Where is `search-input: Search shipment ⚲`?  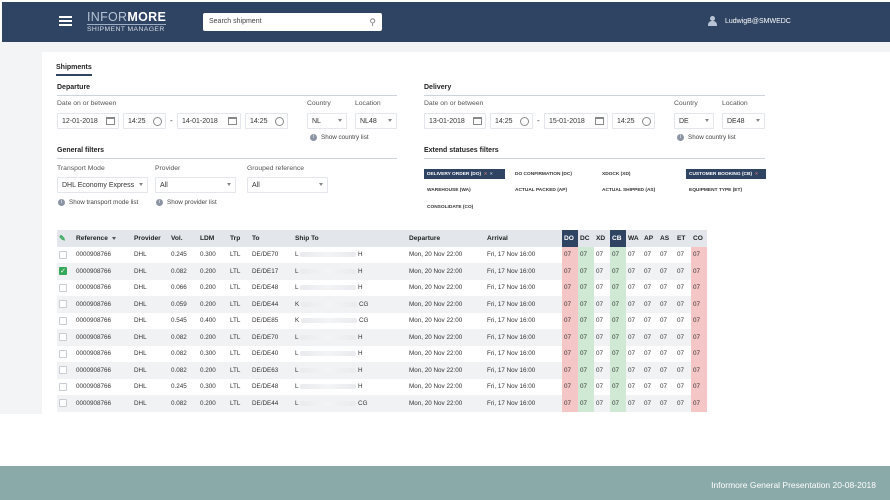 search-input: Search shipment ⚲ is located at coordinates (292, 22).